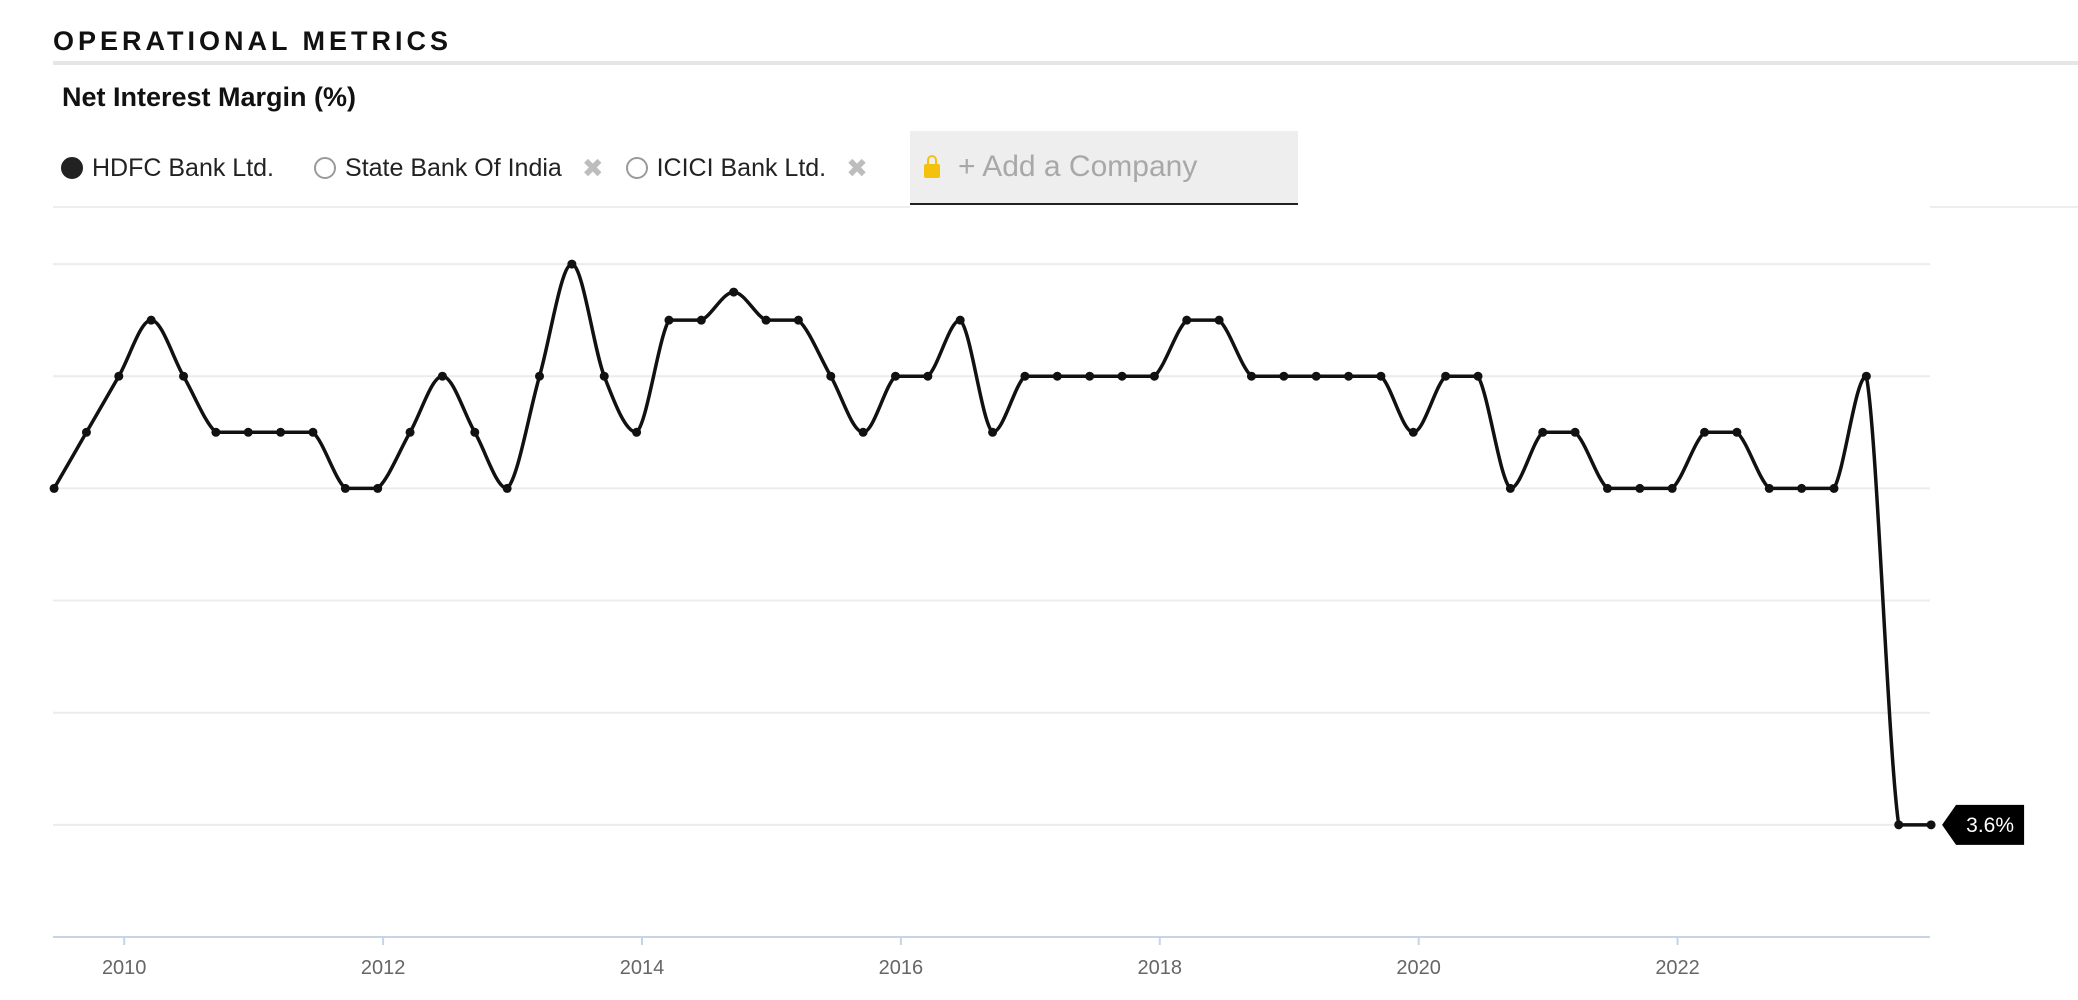 This screenshot has width=2078, height=1000. Describe the element at coordinates (642, 968) in the screenshot. I see `x-tick-label: 2014` at that location.